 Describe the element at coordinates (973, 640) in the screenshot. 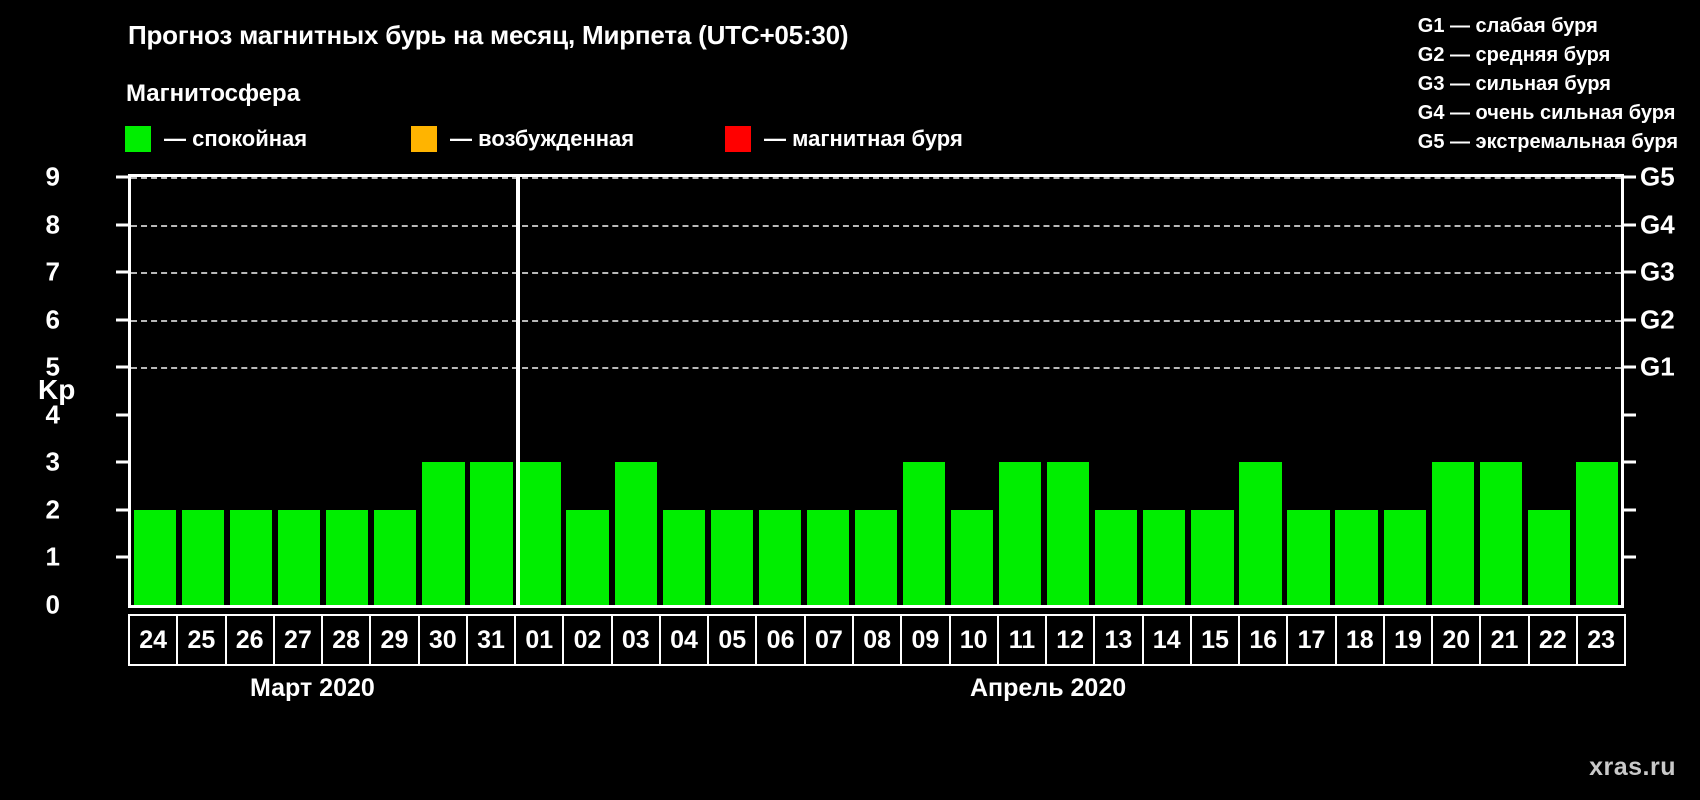

I see `day-label-10: 10` at that location.